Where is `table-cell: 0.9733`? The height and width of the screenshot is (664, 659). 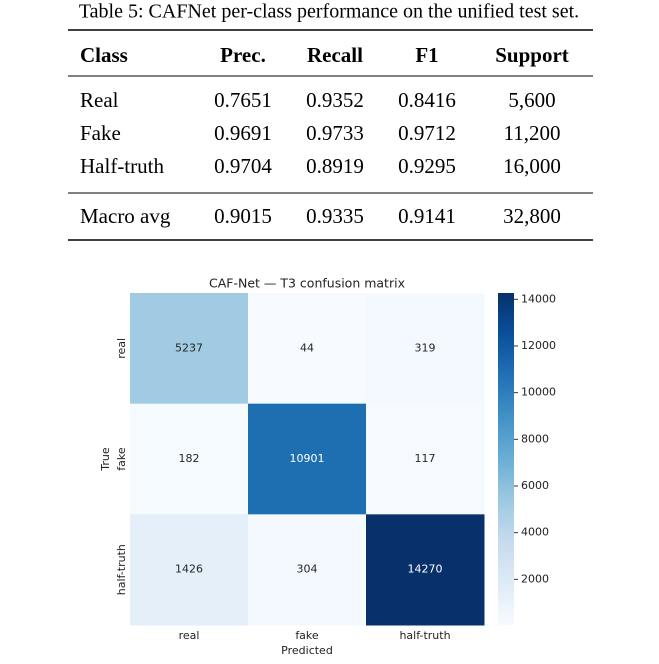 table-cell: 0.9733 is located at coordinates (335, 133).